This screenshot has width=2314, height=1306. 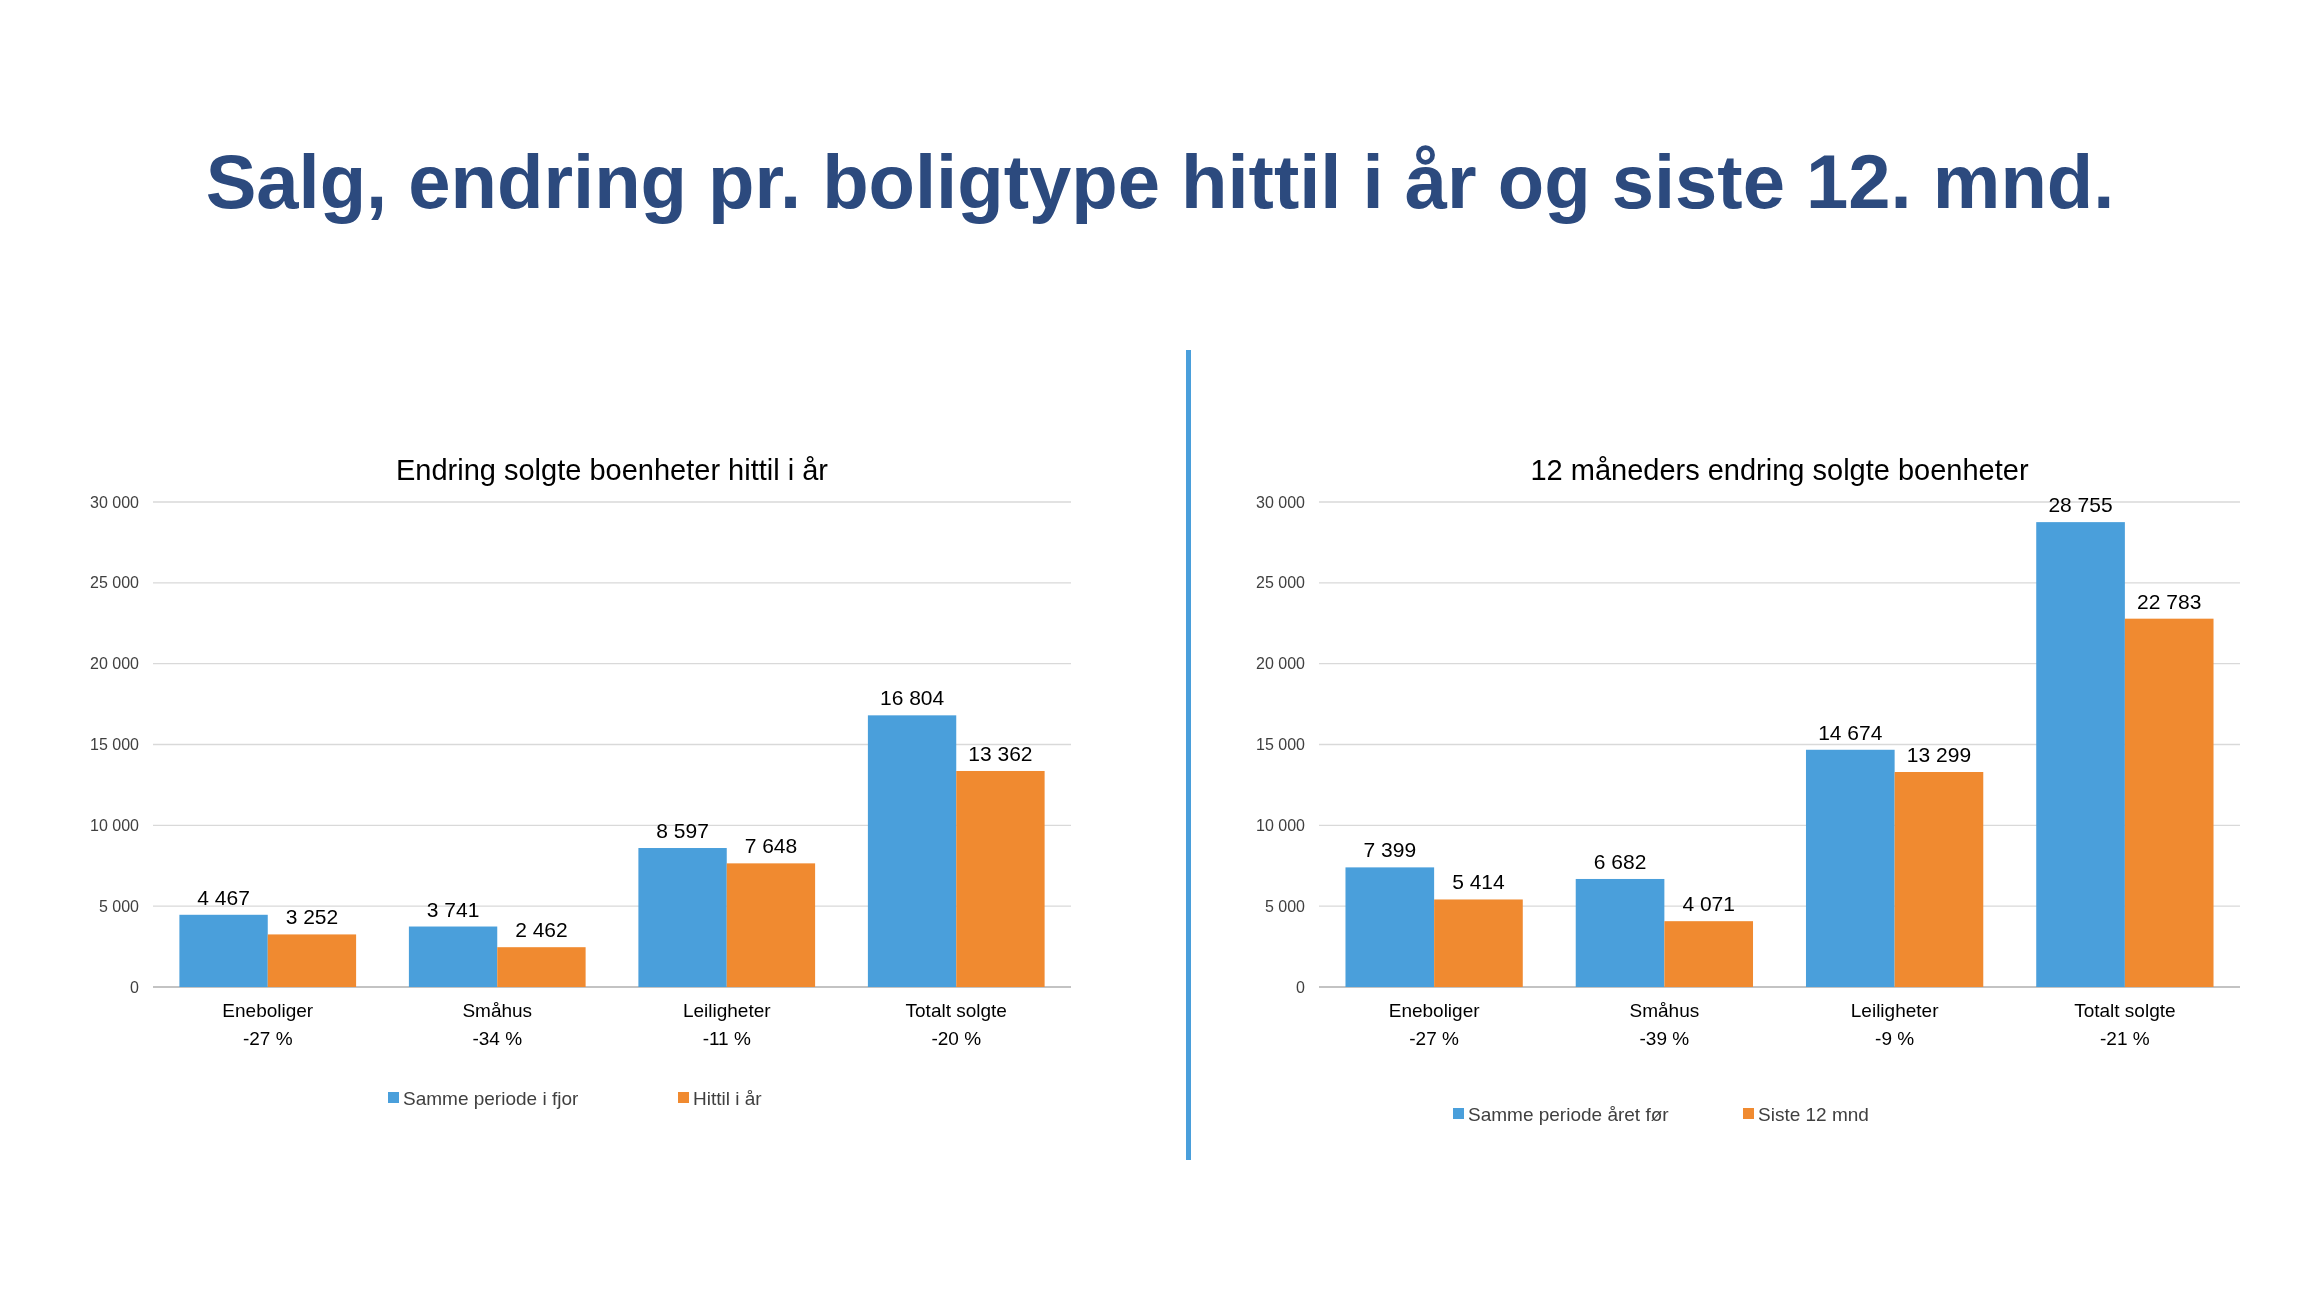 I want to click on data-label: 16 804, so click(x=912, y=698).